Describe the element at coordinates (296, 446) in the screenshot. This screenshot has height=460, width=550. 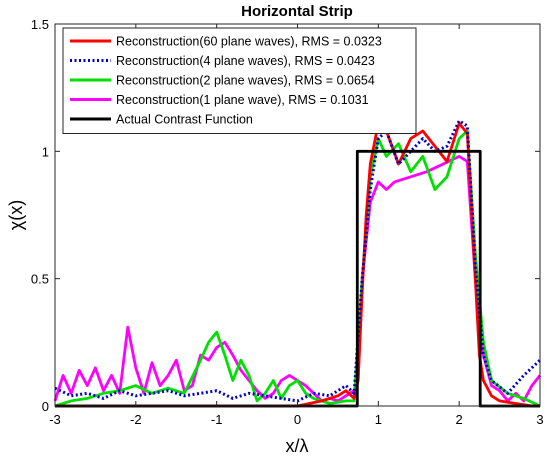
I see `x-axis-label: x/λ` at that location.